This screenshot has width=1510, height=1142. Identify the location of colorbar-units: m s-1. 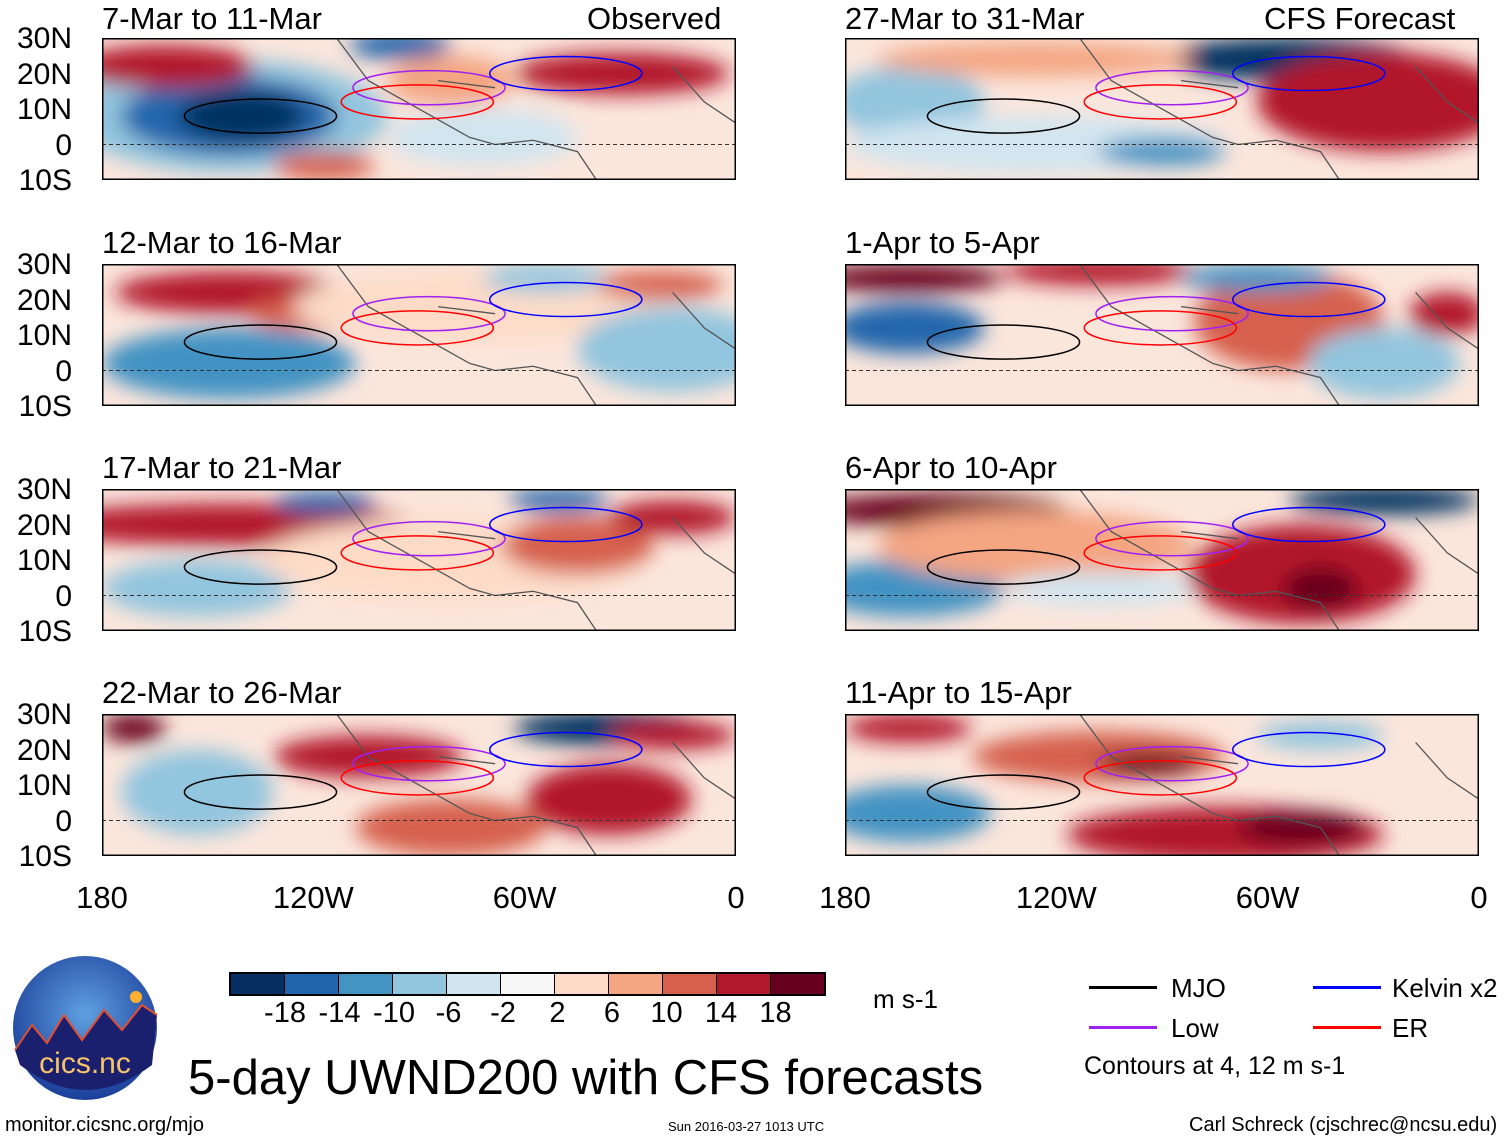
(905, 999).